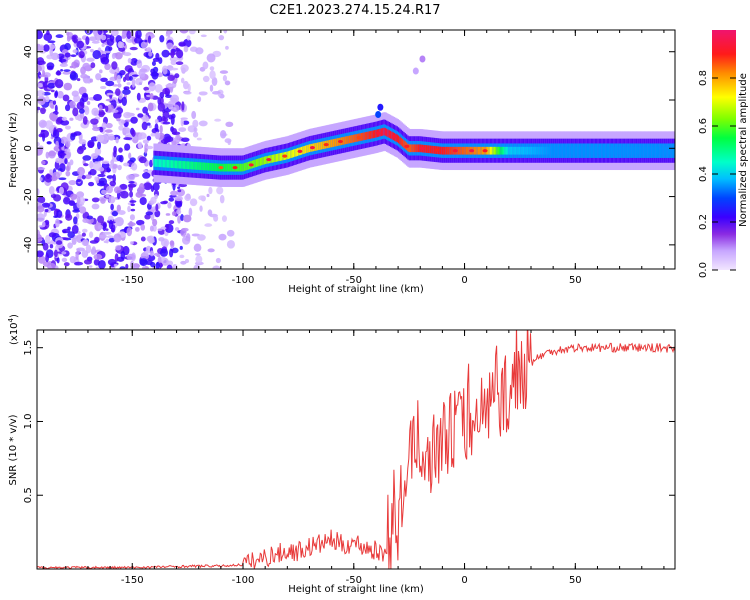  What do you see at coordinates (743, 150) in the screenshot?
I see `colorbar-label: Normalized spectral amplitude` at bounding box center [743, 150].